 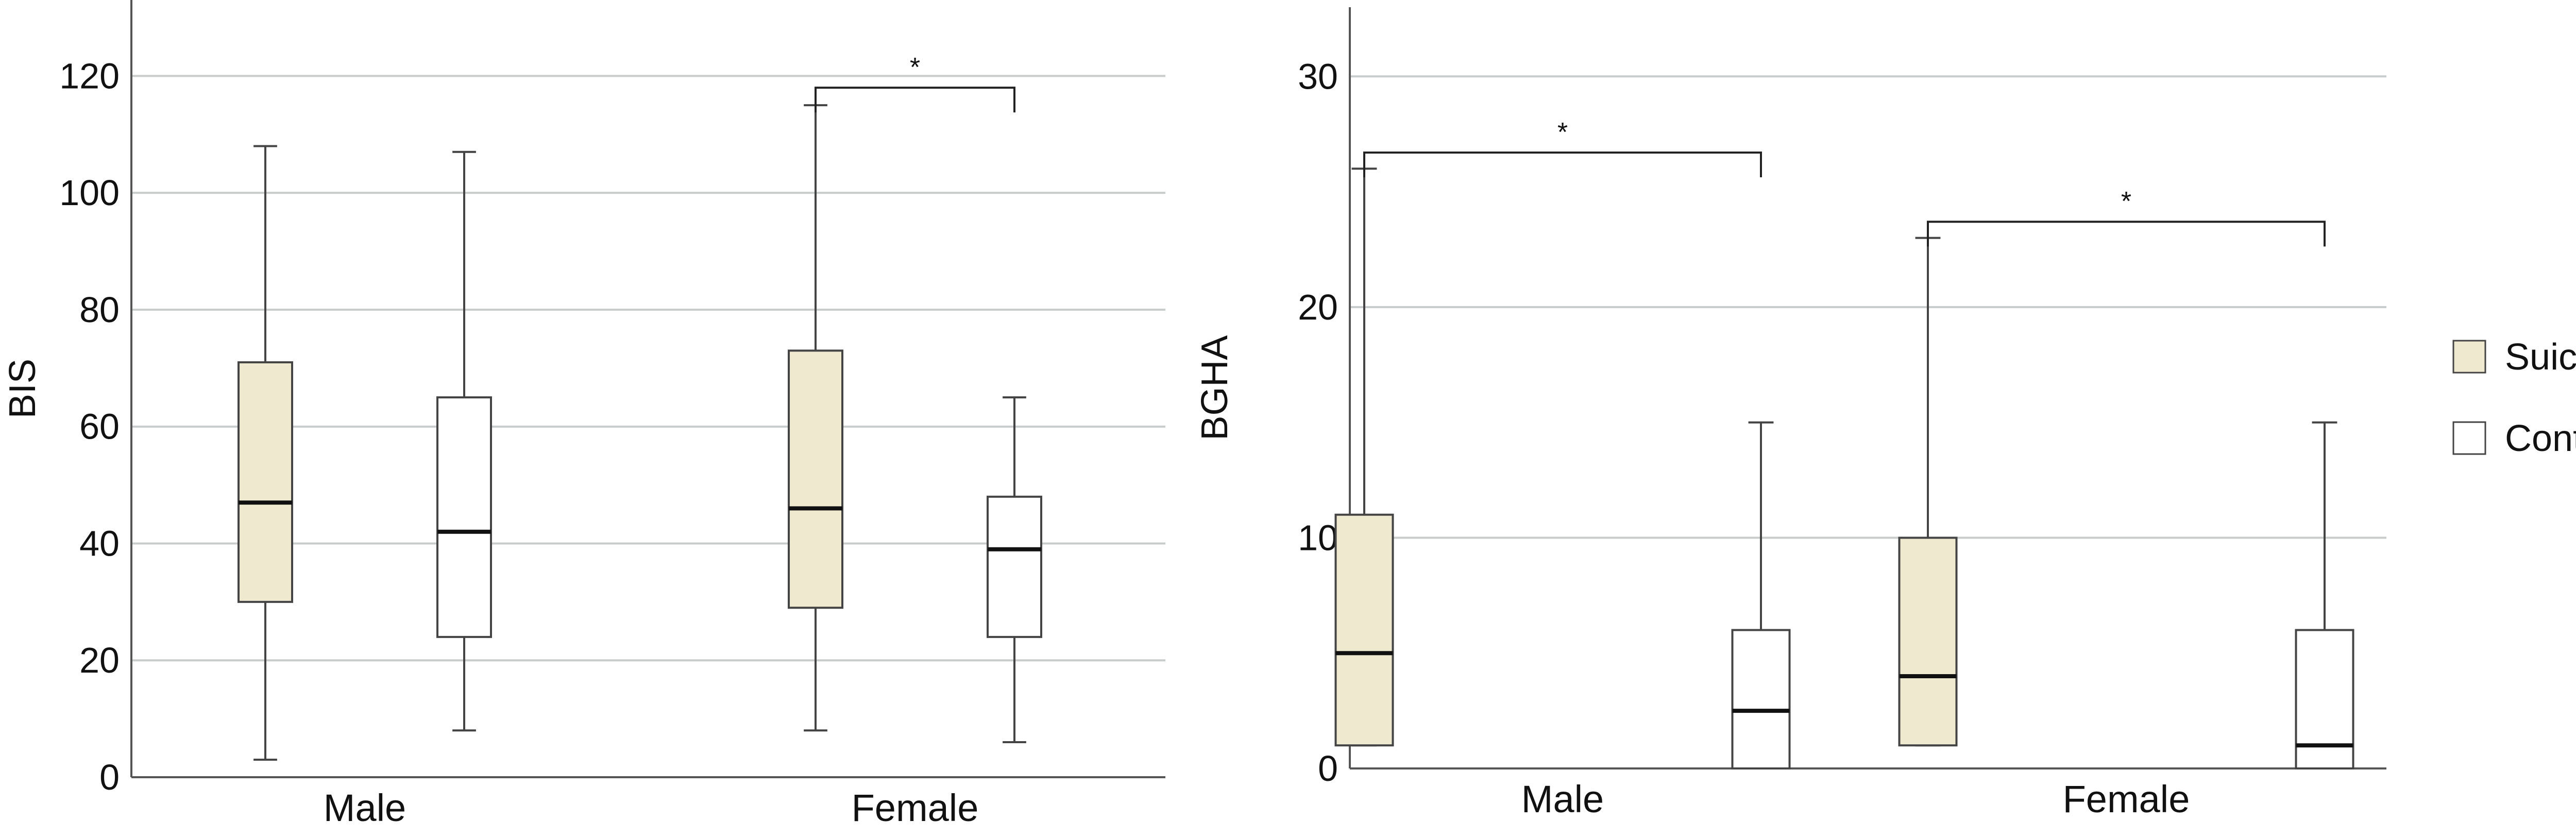 I want to click on legend-label-suicide: Suicide, so click(x=2540, y=357).